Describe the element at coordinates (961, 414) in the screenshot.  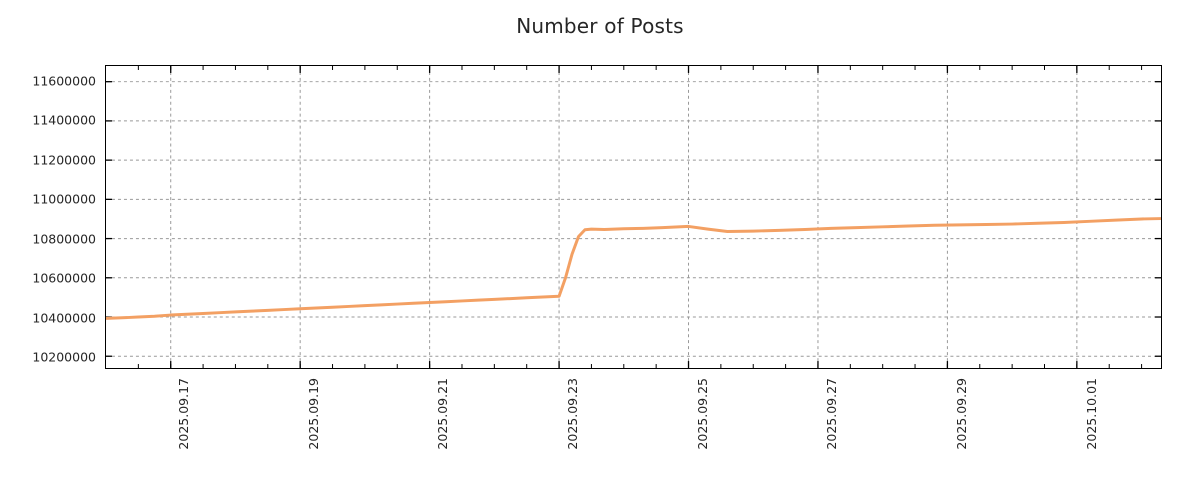
I see `x-tick-label: 2025.09.29` at that location.